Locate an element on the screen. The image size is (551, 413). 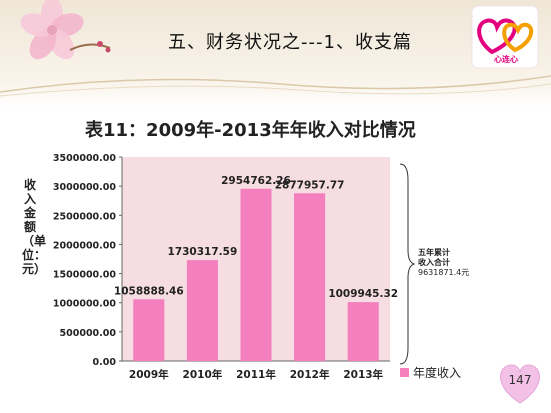
summary-value: 9631871.4元 is located at coordinates (444, 272).